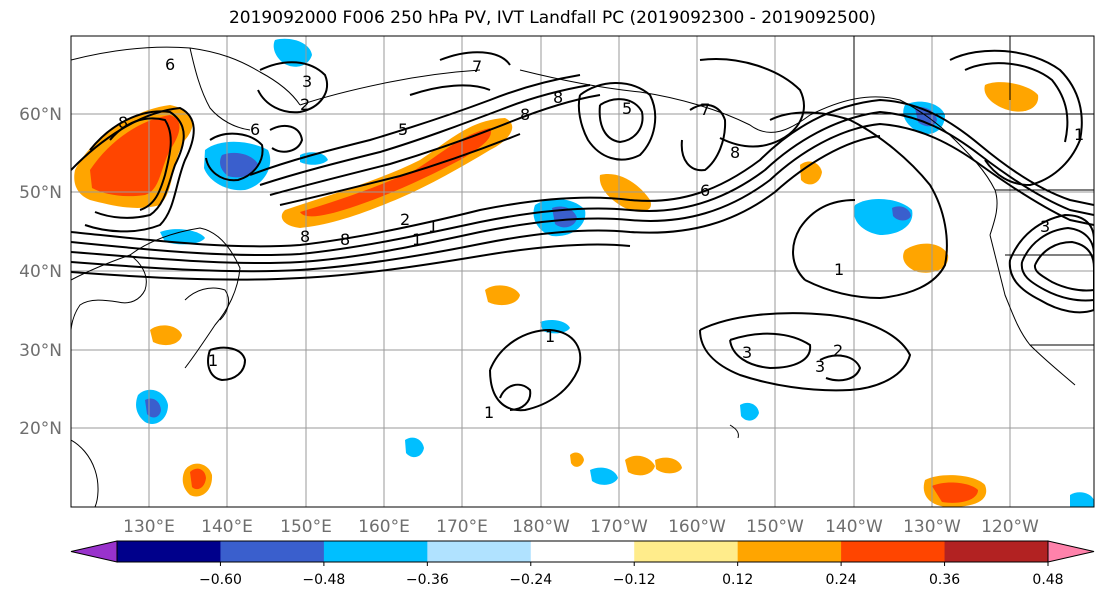 The image size is (1105, 601). Describe the element at coordinates (1010, 527) in the screenshot. I see `lon-label: 120°W` at that location.